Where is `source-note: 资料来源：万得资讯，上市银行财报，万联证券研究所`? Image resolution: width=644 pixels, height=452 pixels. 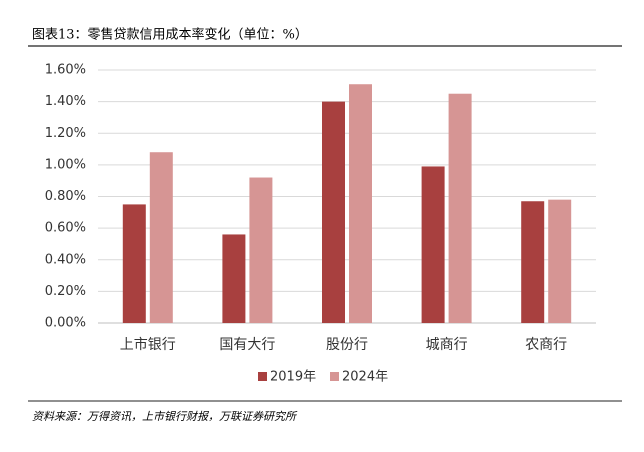
source-note: 资料来源：万得资讯，上市银行财报，万联证券研究所 is located at coordinates (165, 416).